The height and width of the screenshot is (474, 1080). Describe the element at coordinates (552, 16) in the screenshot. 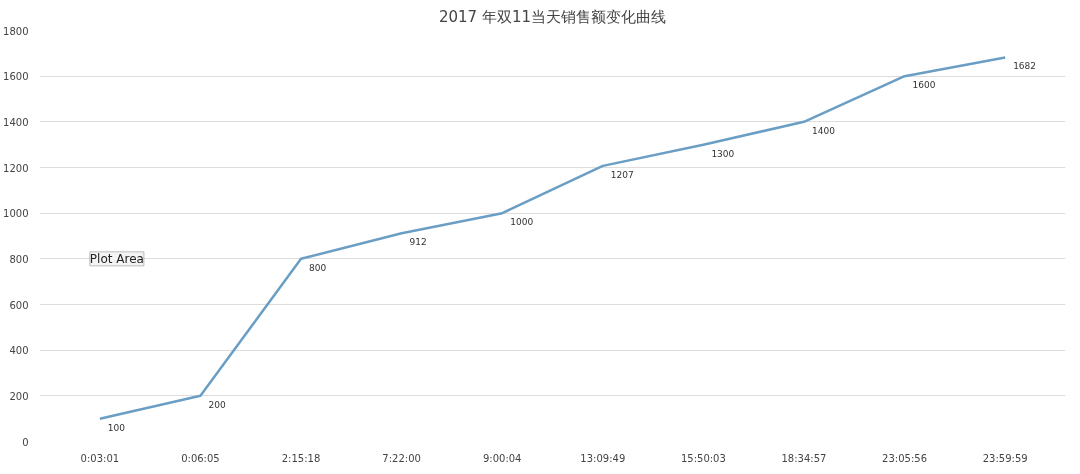

I see `chart-title: 2017 年双11当天销售额变化曲线` at that location.